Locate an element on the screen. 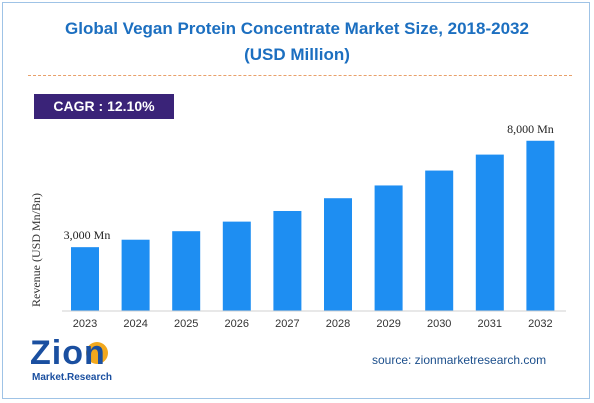  bar-2030 is located at coordinates (439, 240).